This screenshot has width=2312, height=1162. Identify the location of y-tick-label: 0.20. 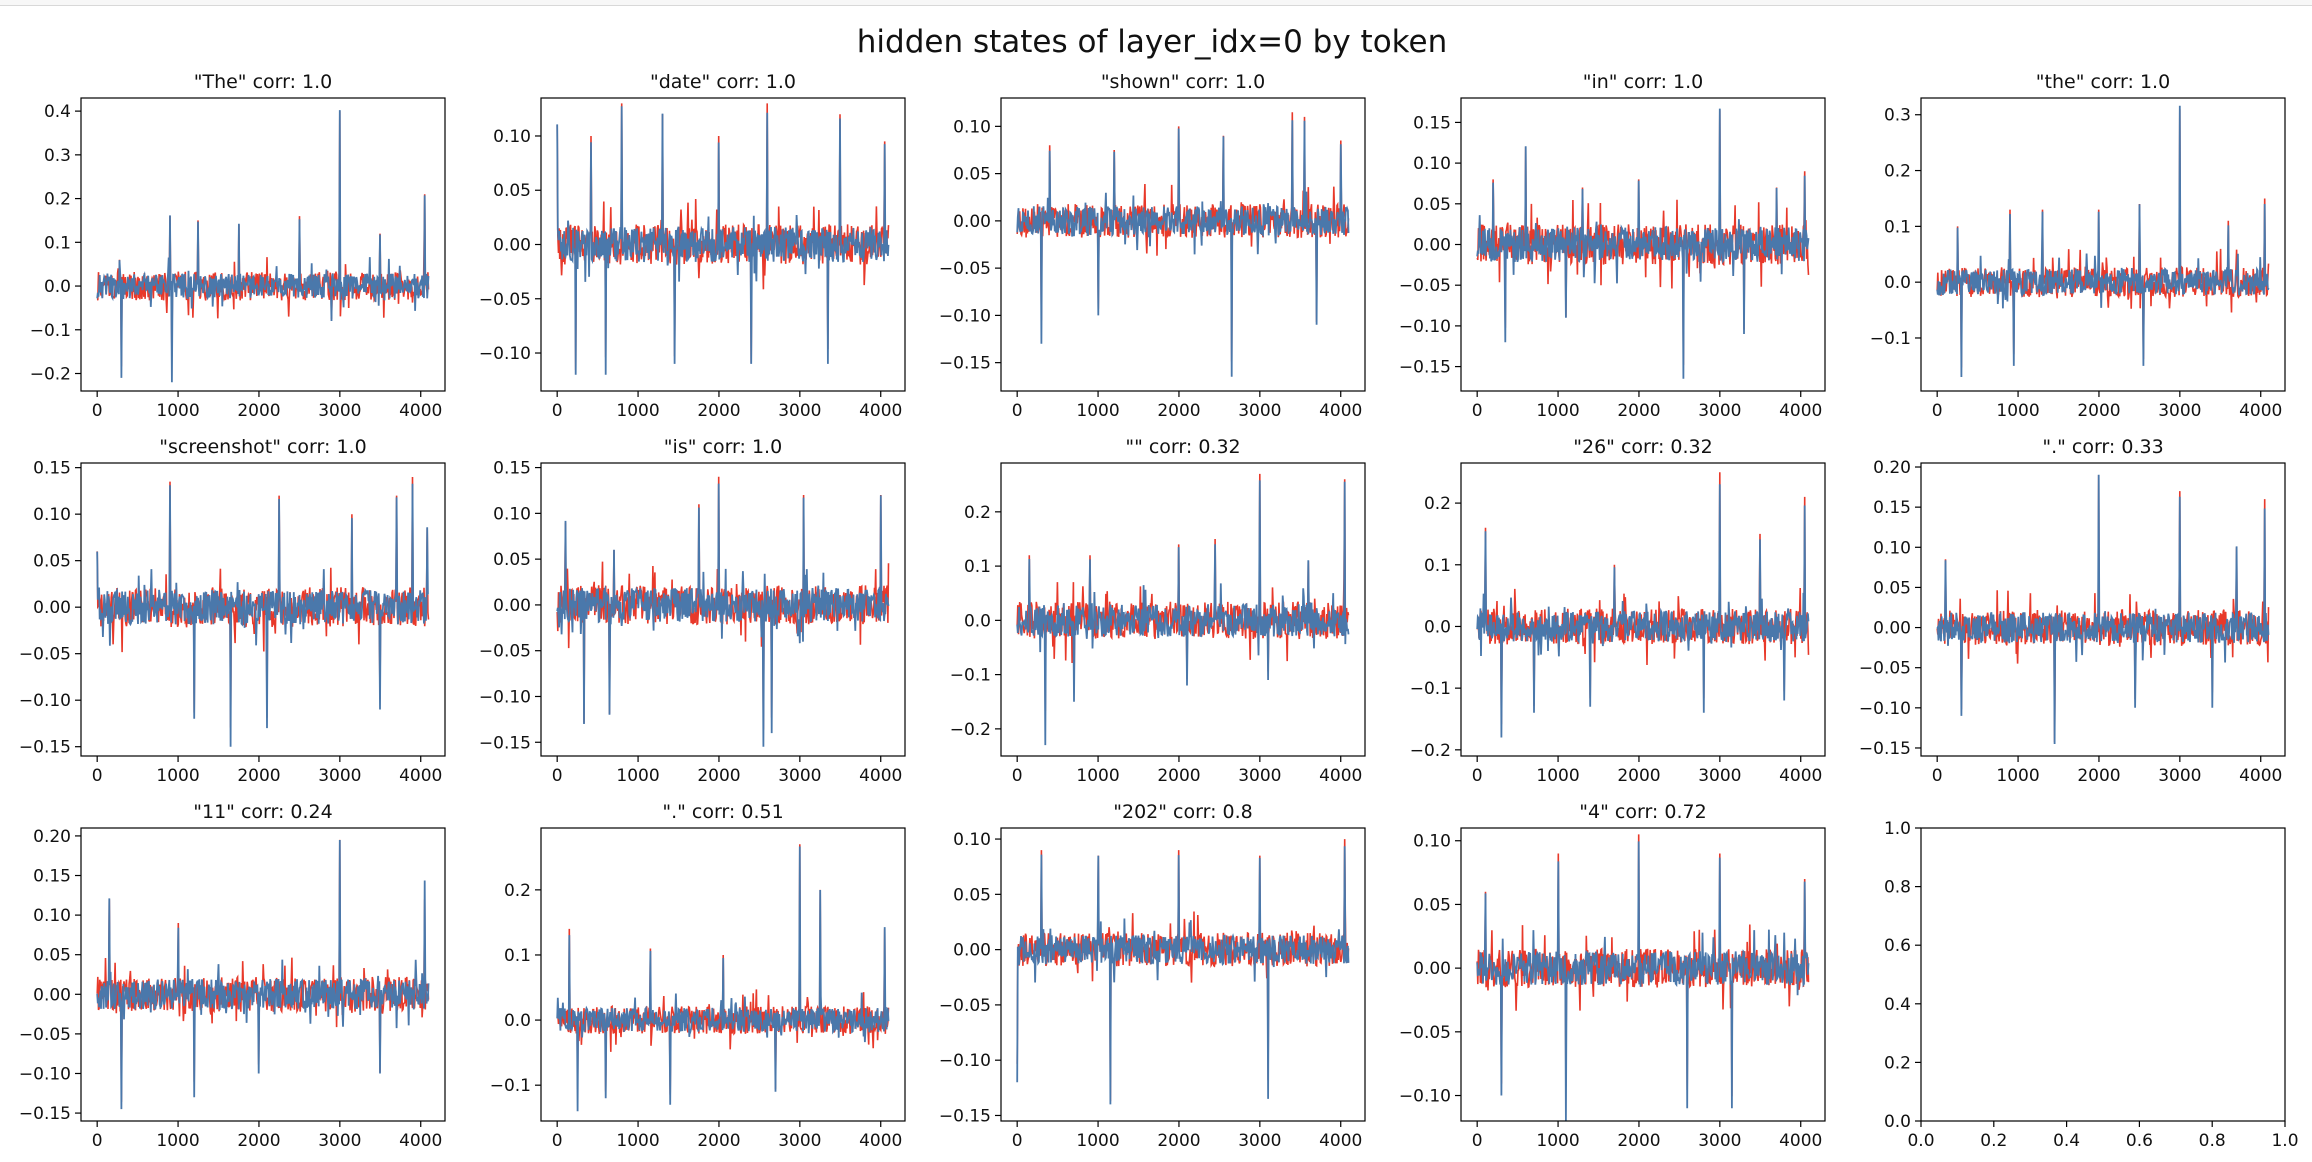
(1892, 468).